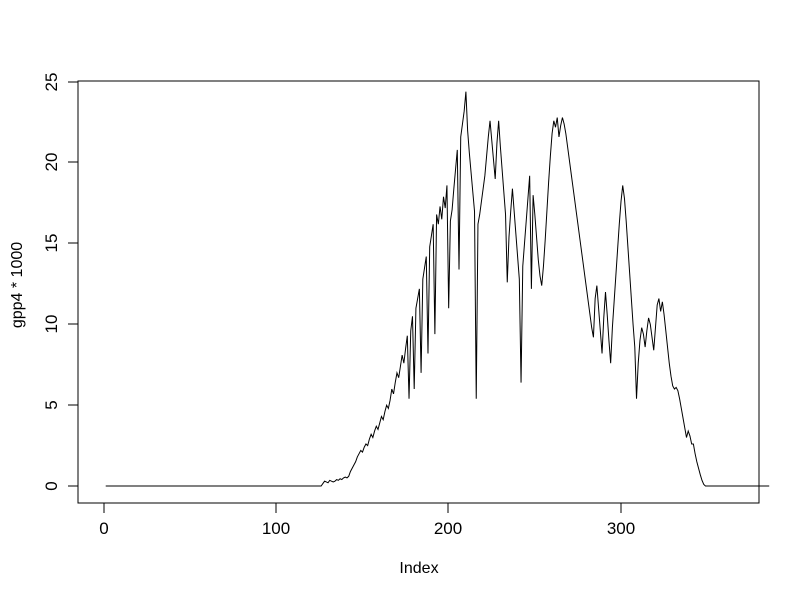 This screenshot has width=800, height=600. I want to click on y-tick-label-20: 20, so click(51, 162).